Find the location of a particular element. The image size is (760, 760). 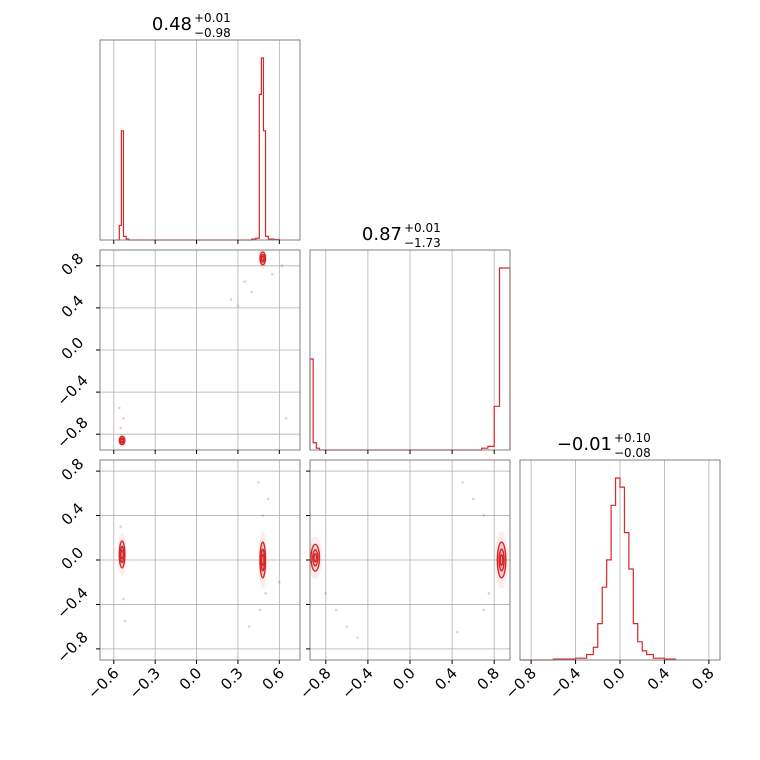

x-tick-label: 0.3 is located at coordinates (232, 679).